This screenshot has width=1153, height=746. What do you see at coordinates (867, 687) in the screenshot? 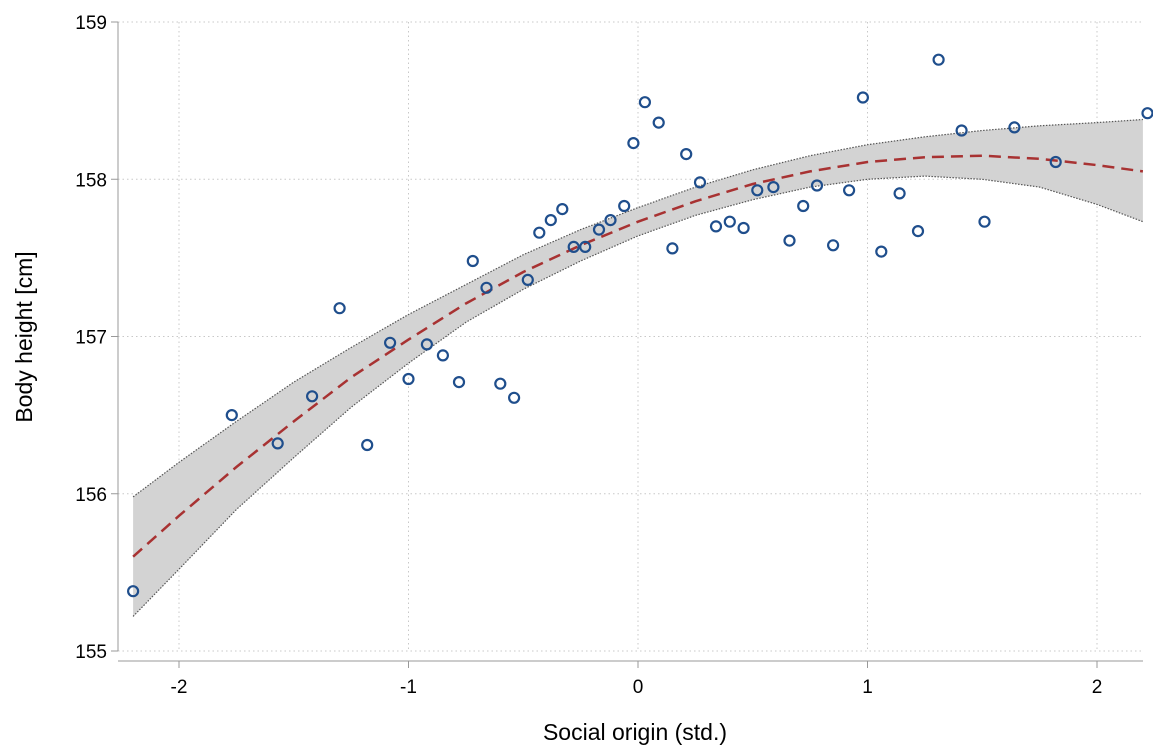
I see `x-tick-label: 1` at bounding box center [867, 687].